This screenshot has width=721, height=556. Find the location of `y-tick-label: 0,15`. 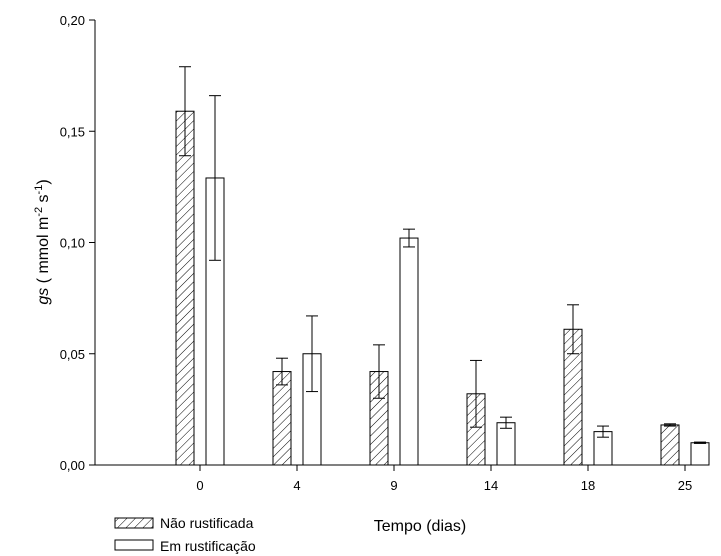

y-tick-label: 0,15 is located at coordinates (72, 131).